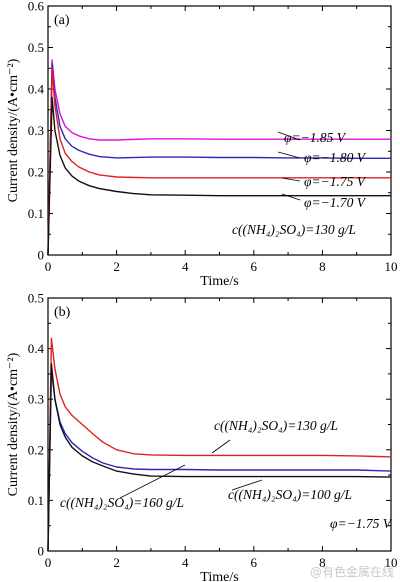 This screenshot has height=582, width=400. What do you see at coordinates (36, 7) in the screenshot?
I see `y-tick-label: 0.6` at bounding box center [36, 7].